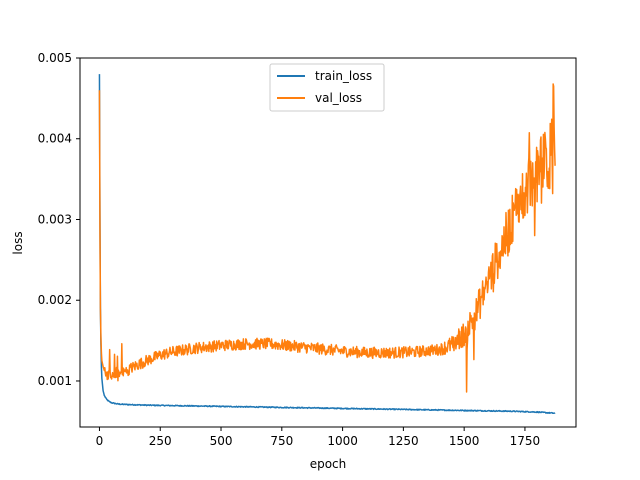 The image size is (640, 480). I want to click on y-tick-label: 0.003, so click(55, 219).